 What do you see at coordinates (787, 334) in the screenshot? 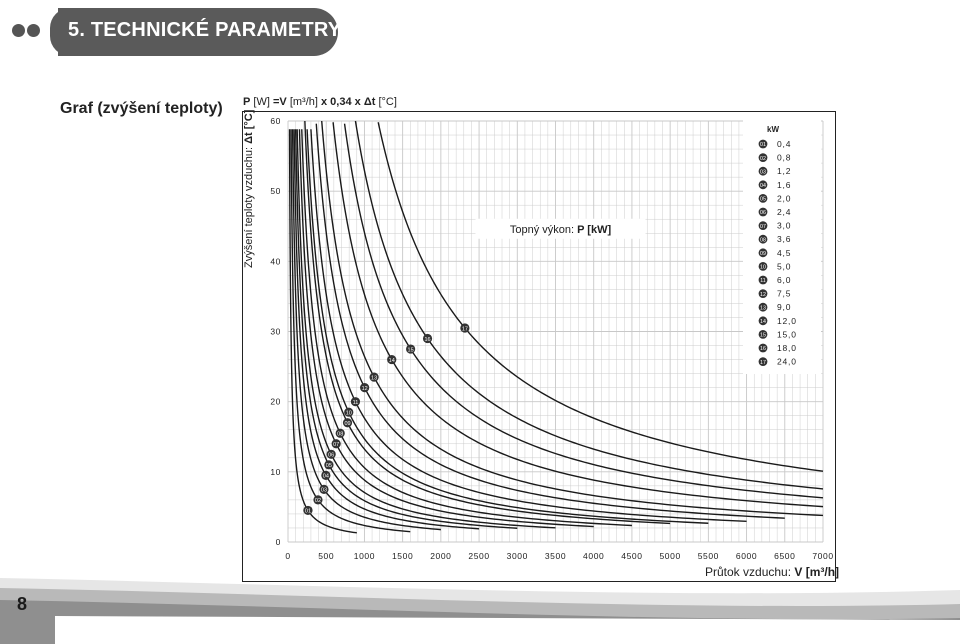
I see `legend-value: 15,0` at bounding box center [787, 334].